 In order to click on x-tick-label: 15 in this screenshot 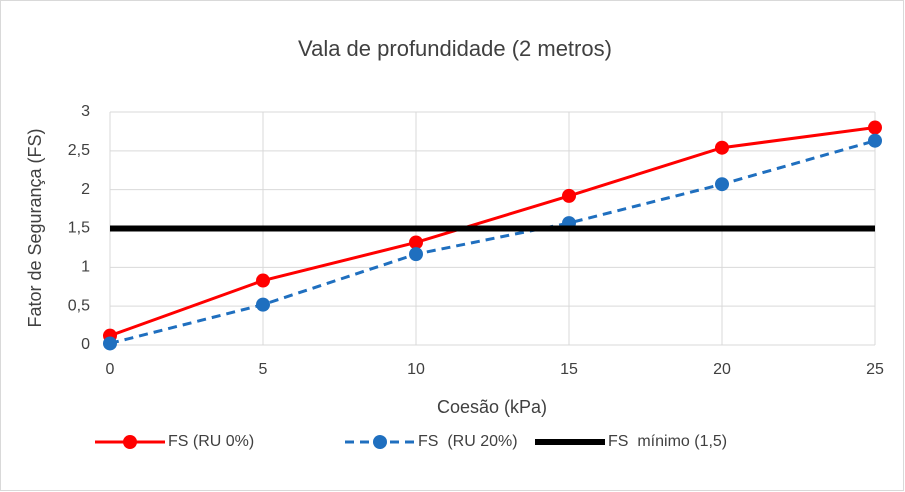, I will do `click(569, 369)`.